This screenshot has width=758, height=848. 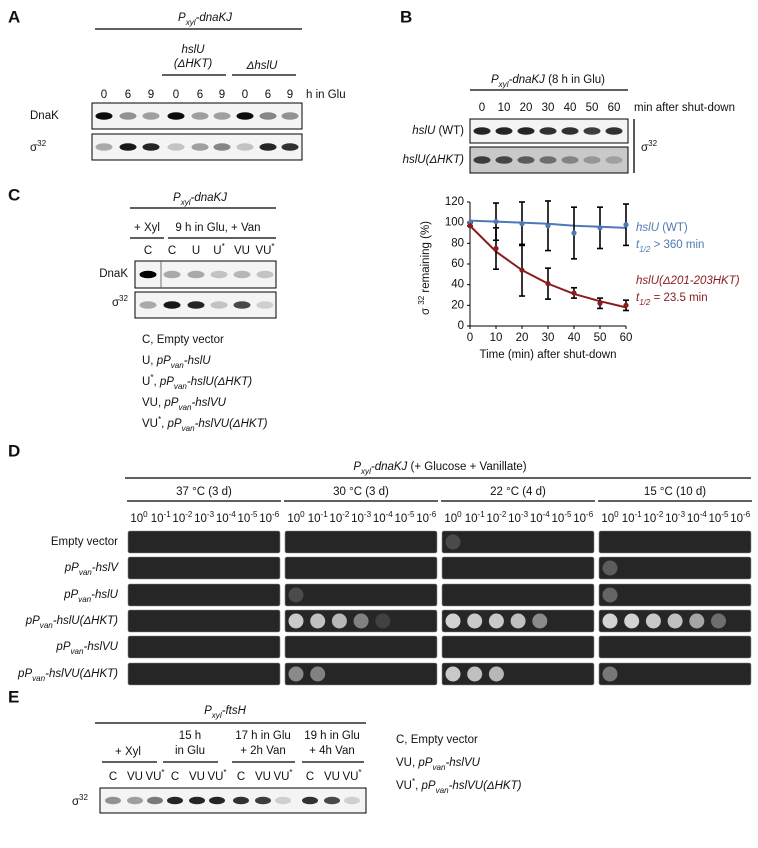 I want to click on label: + Xyl, so click(x=147, y=228).